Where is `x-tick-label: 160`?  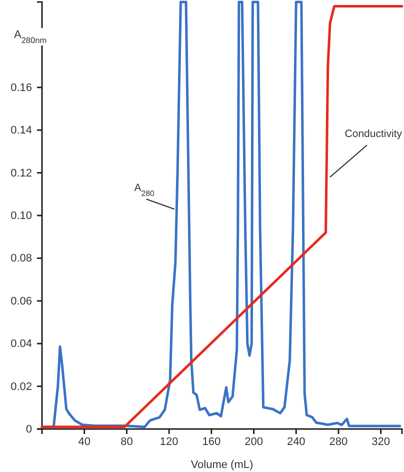 x-tick-label: 160 is located at coordinates (211, 442).